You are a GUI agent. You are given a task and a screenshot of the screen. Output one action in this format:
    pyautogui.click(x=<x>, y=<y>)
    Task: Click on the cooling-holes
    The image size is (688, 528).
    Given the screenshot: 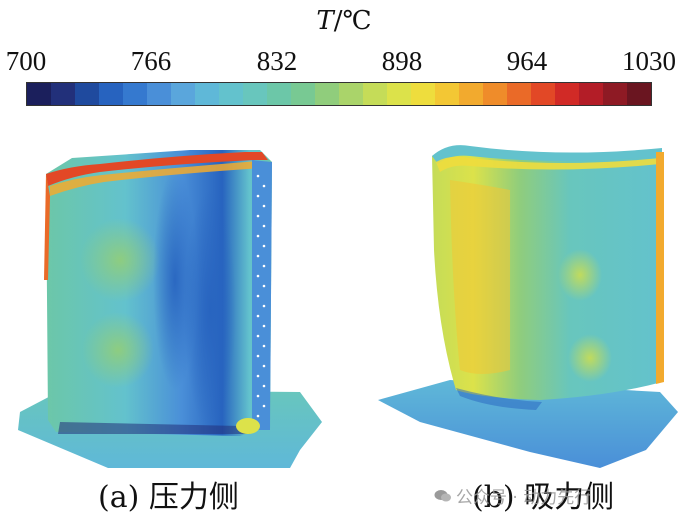 What is the action you would take?
    pyautogui.click(x=261, y=296)
    